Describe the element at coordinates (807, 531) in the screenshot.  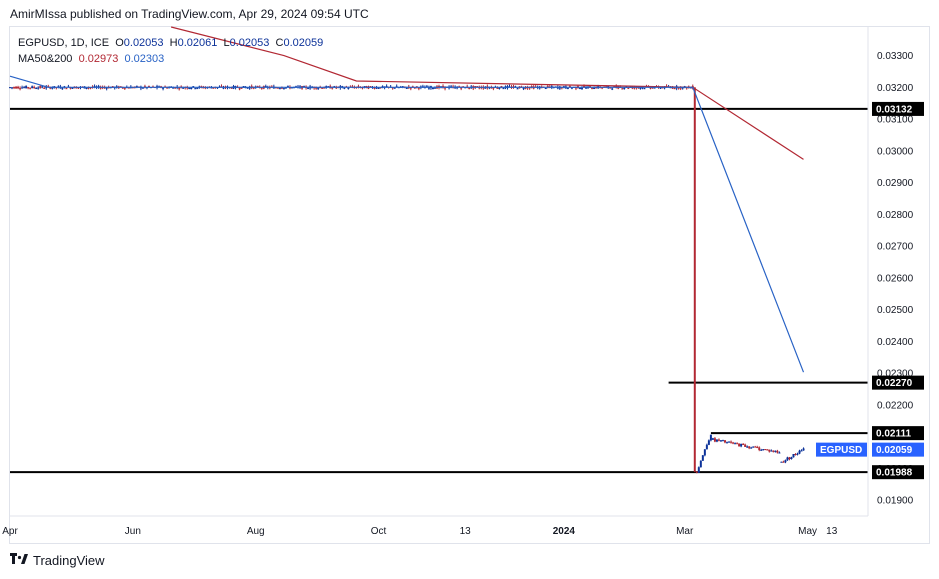
I see `x-tick-label: May` at that location.